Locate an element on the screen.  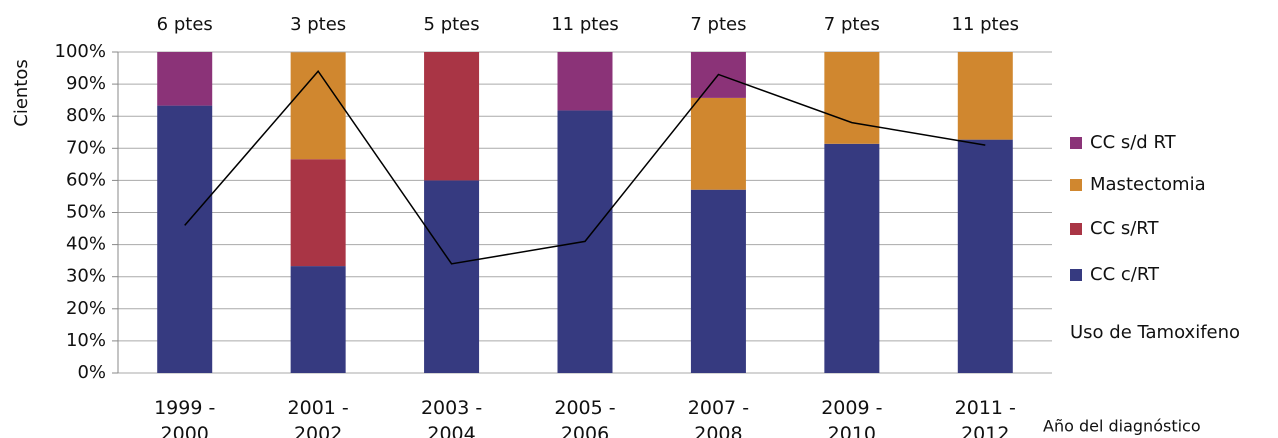
x-axis-title: Año del diagnóstico is located at coordinates (1122, 426).